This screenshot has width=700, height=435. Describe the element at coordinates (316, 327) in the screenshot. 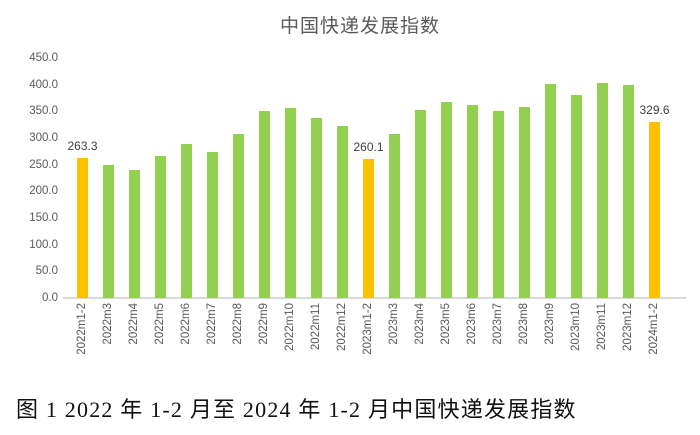

I see `x-axis-tick-label: 2022m11` at that location.